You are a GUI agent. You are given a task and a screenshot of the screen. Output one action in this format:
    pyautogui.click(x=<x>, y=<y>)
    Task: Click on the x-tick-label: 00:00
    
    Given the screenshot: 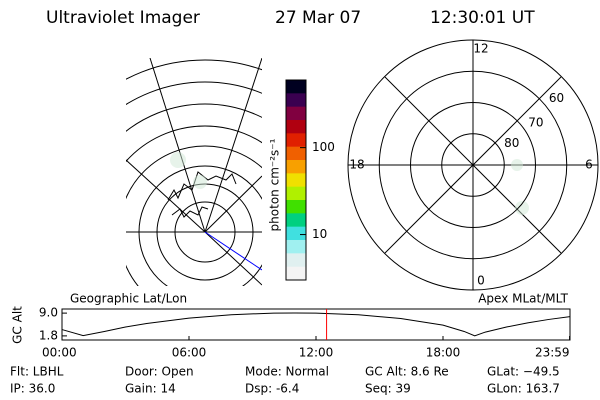 What is the action you would take?
    pyautogui.click(x=59, y=353)
    